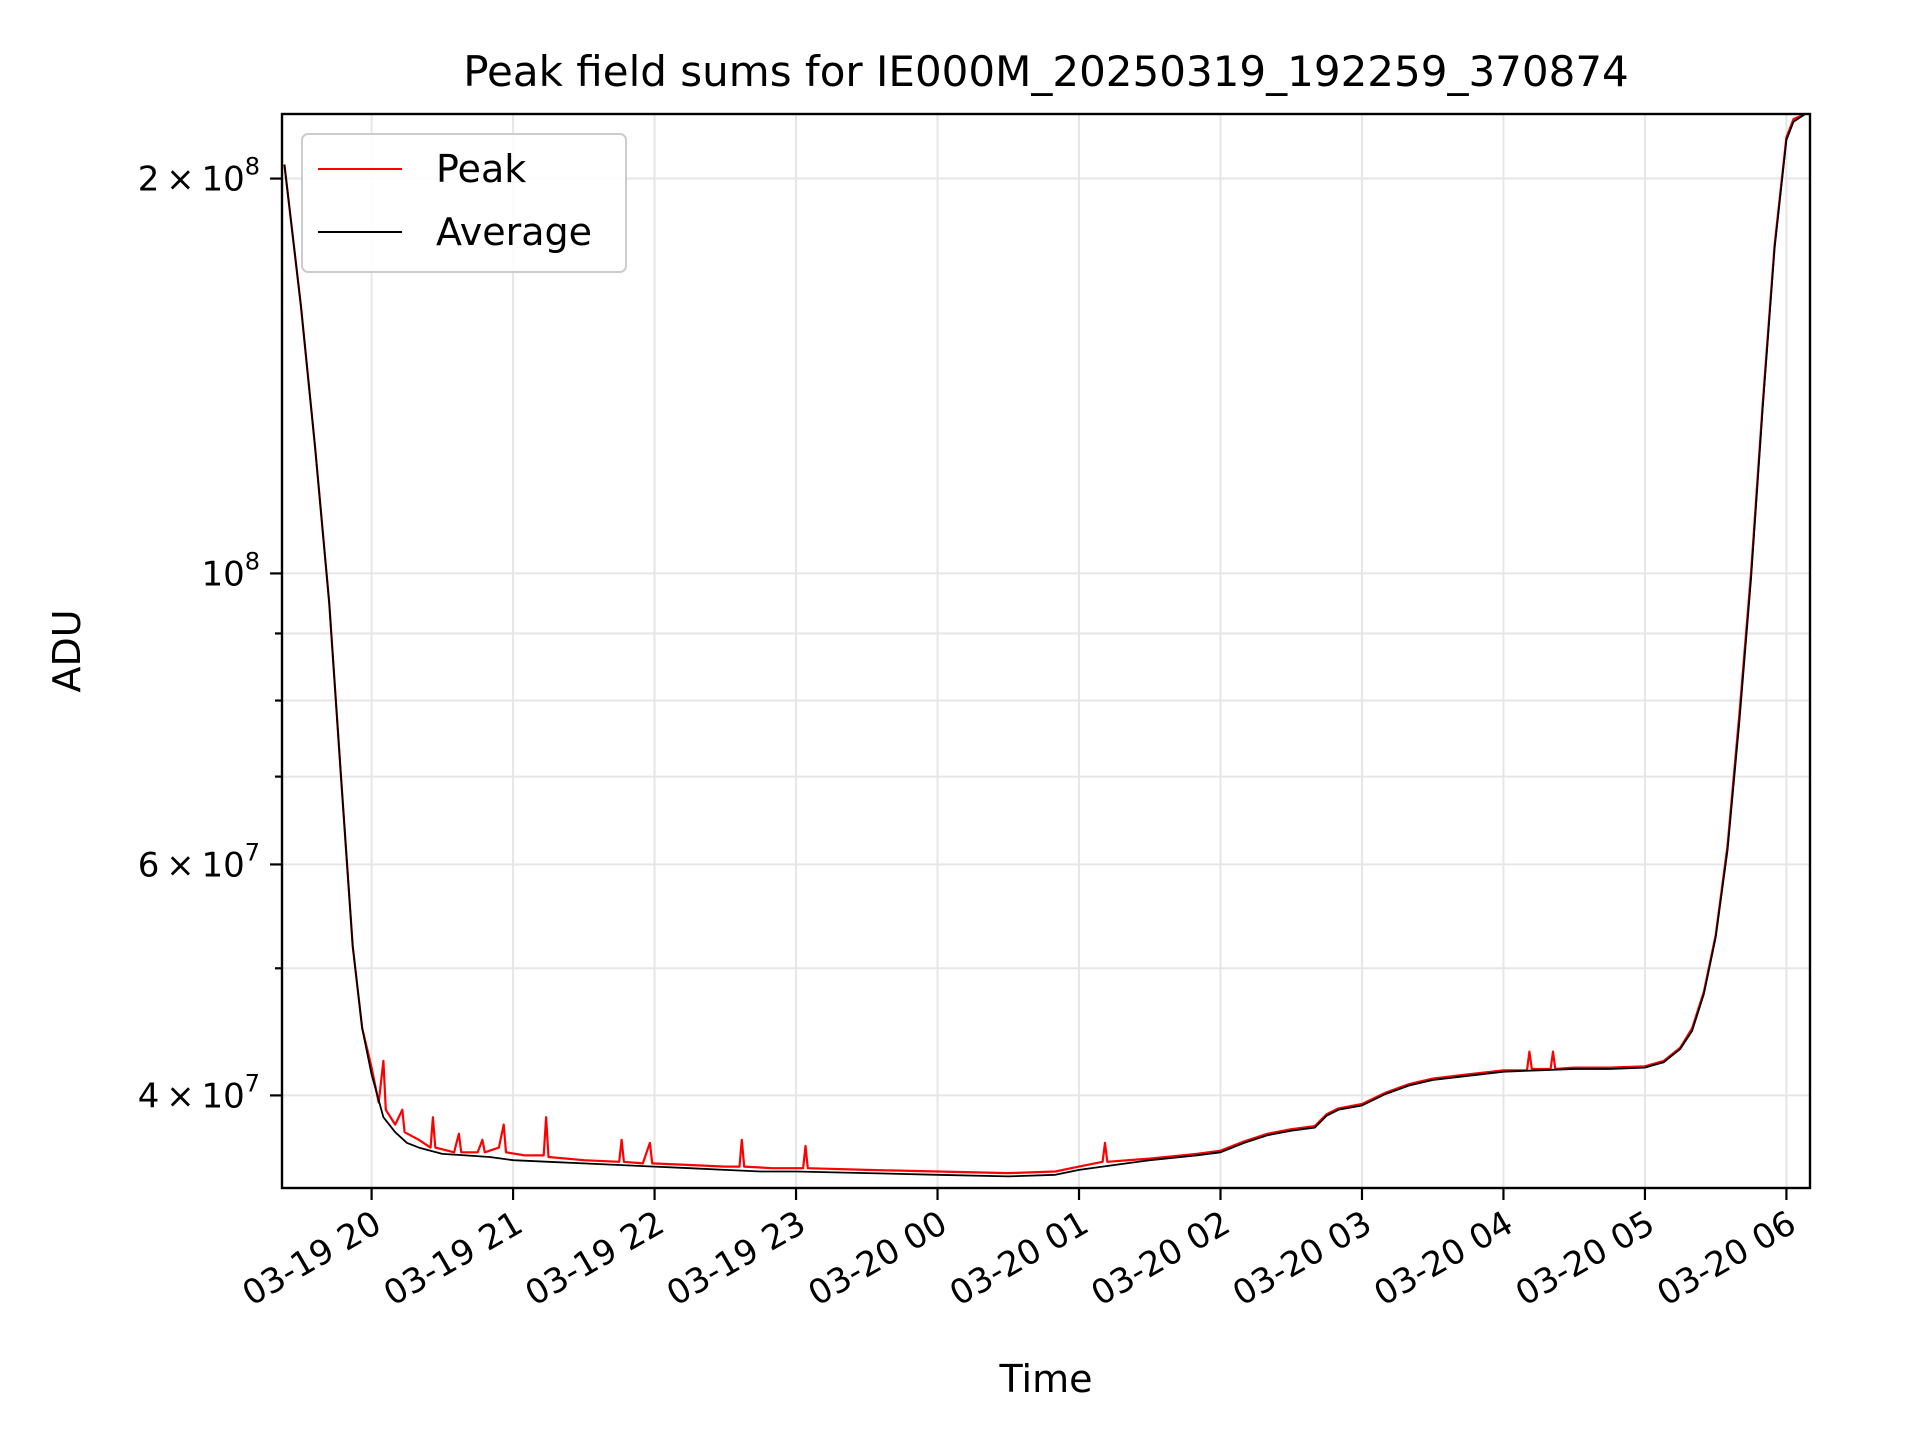 This screenshot has width=1920, height=1440. Describe the element at coordinates (1019, 1258) in the screenshot. I see `x-tick-label: 03-20 01` at that location.